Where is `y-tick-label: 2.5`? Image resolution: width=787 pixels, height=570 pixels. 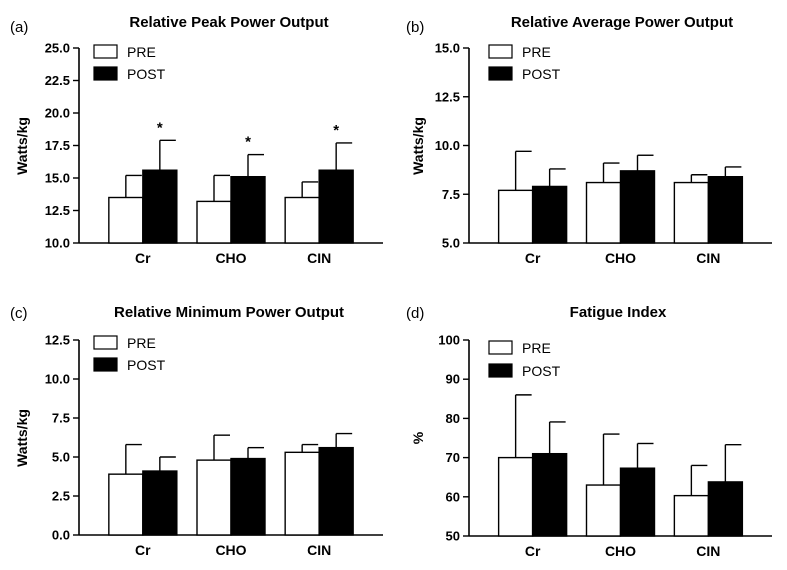 y-tick-label: 2.5 is located at coordinates (61, 496).